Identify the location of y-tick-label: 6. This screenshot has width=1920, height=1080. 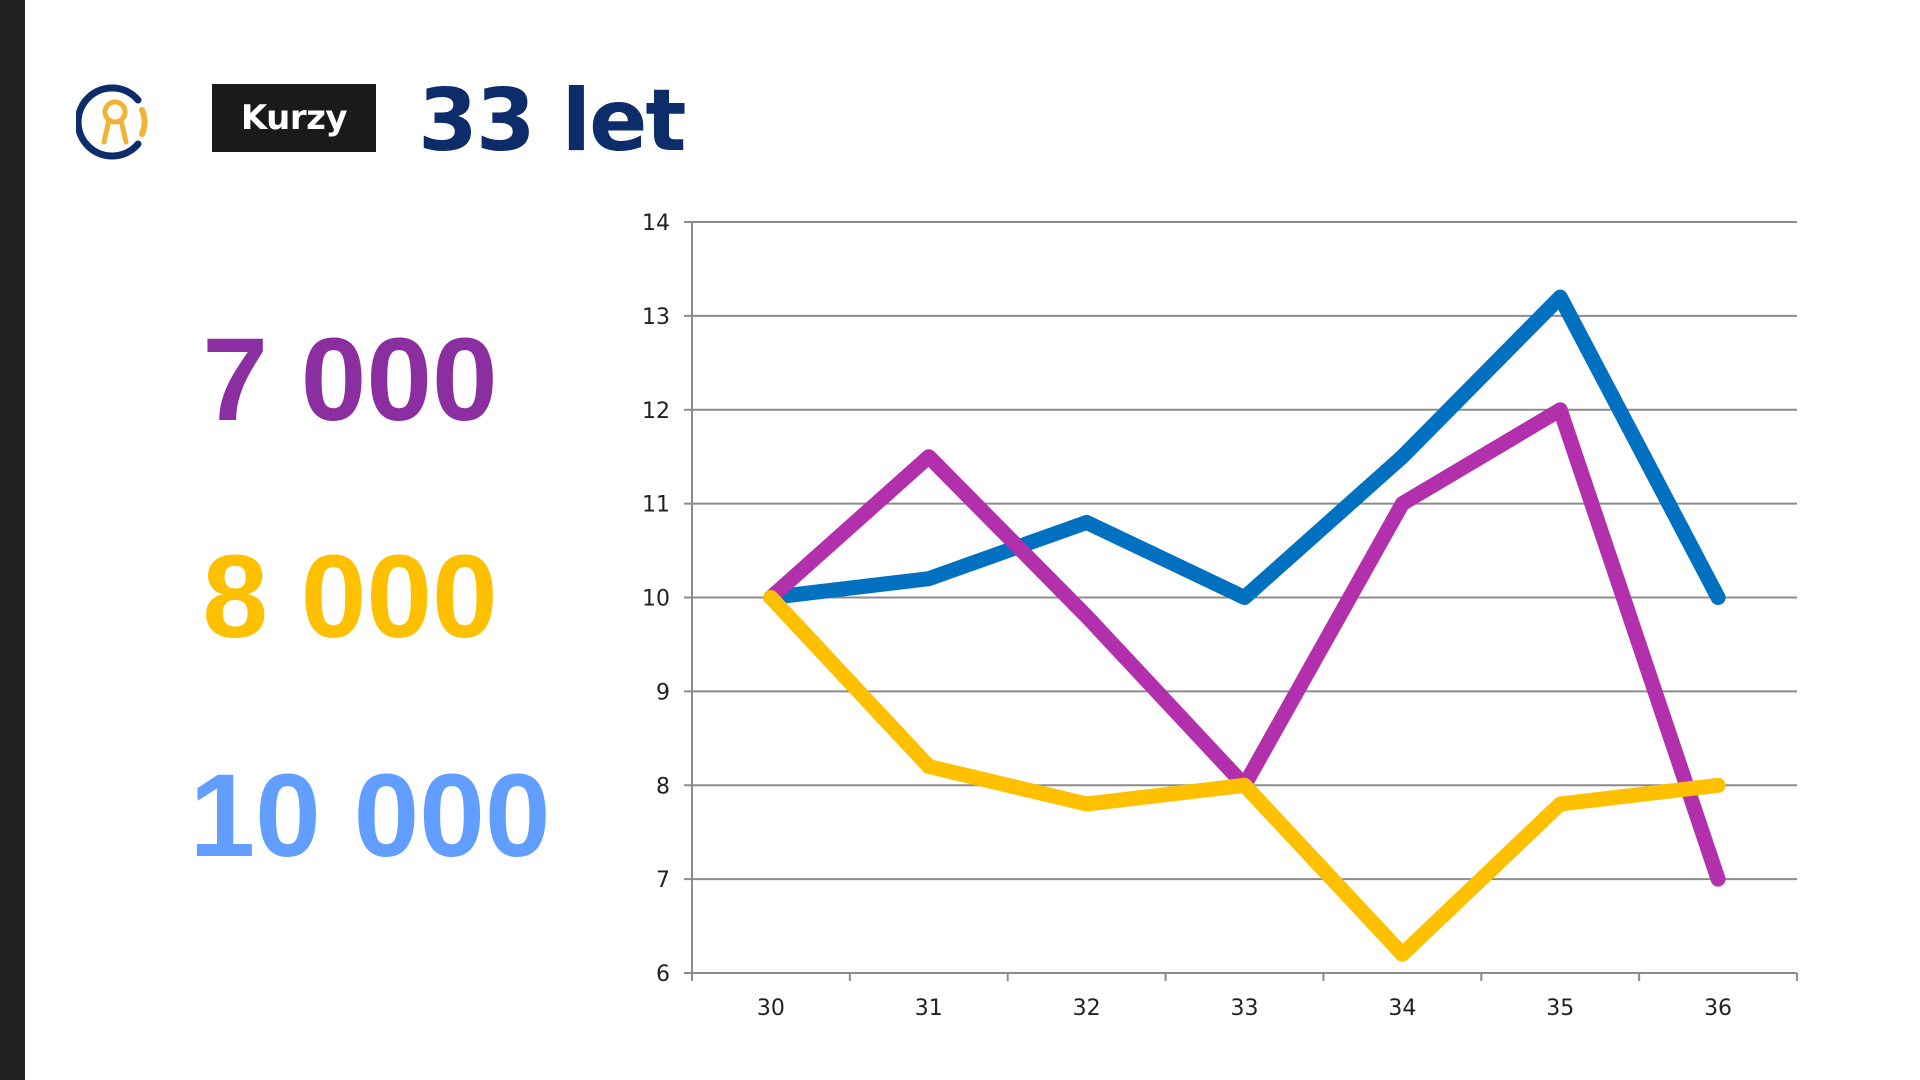
(663, 974).